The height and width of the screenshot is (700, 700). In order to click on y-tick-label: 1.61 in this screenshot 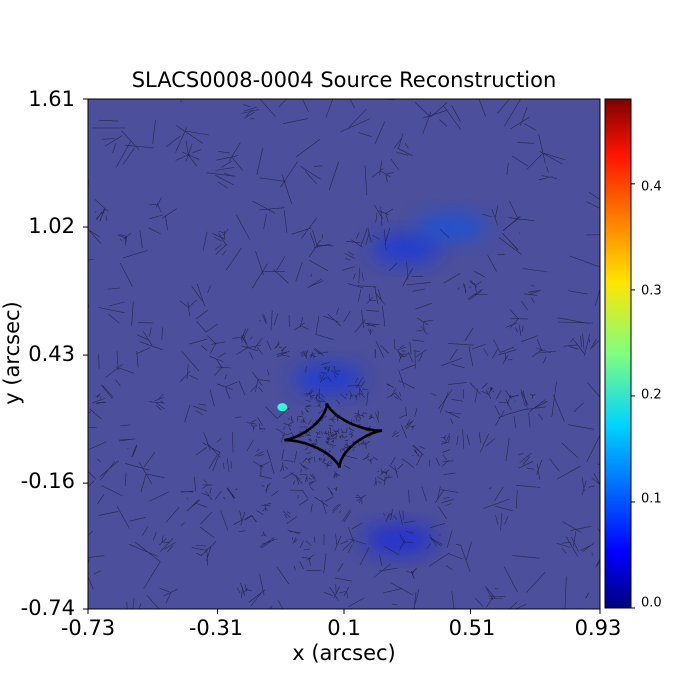, I will do `click(51, 99)`.